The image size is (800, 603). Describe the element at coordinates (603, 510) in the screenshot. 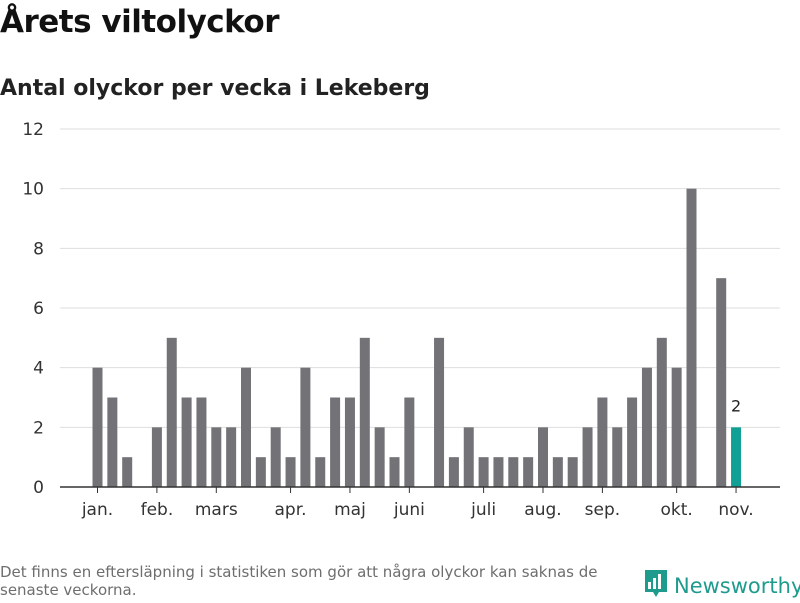

I see `x-tick-label: sep.` at that location.